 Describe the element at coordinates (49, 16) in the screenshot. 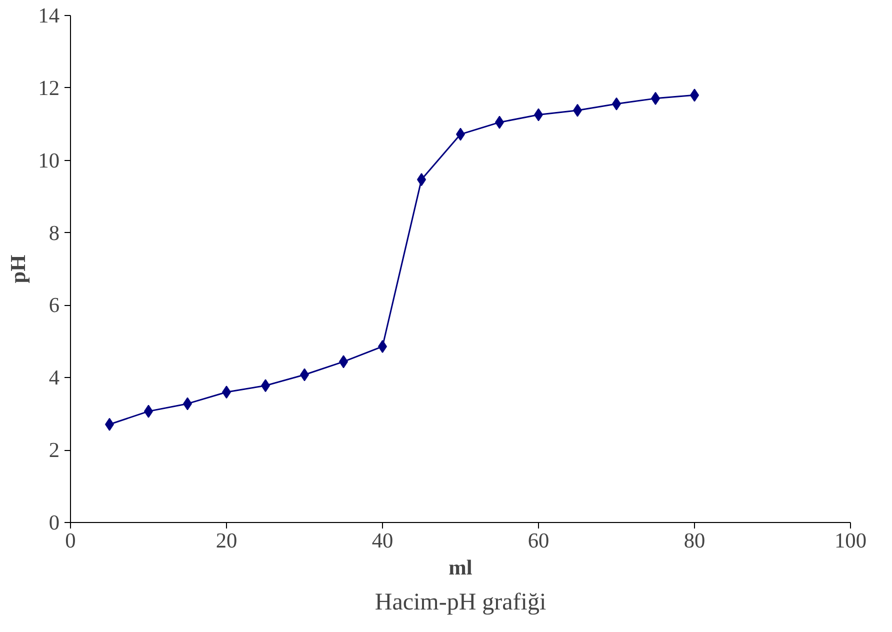

I see `y-tick-label: 14` at that location.